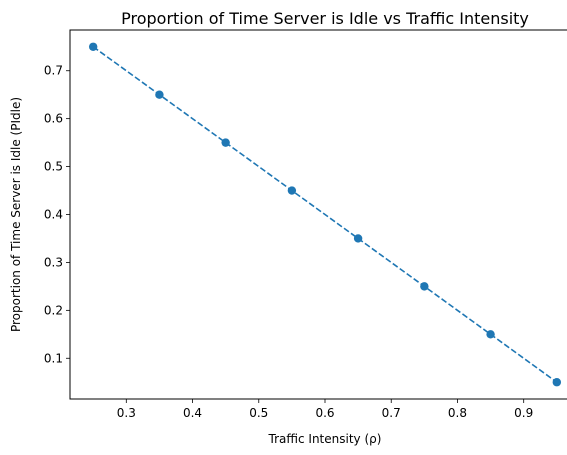  Describe the element at coordinates (126, 413) in the screenshot. I see `x-tick-label: 0.3` at that location.